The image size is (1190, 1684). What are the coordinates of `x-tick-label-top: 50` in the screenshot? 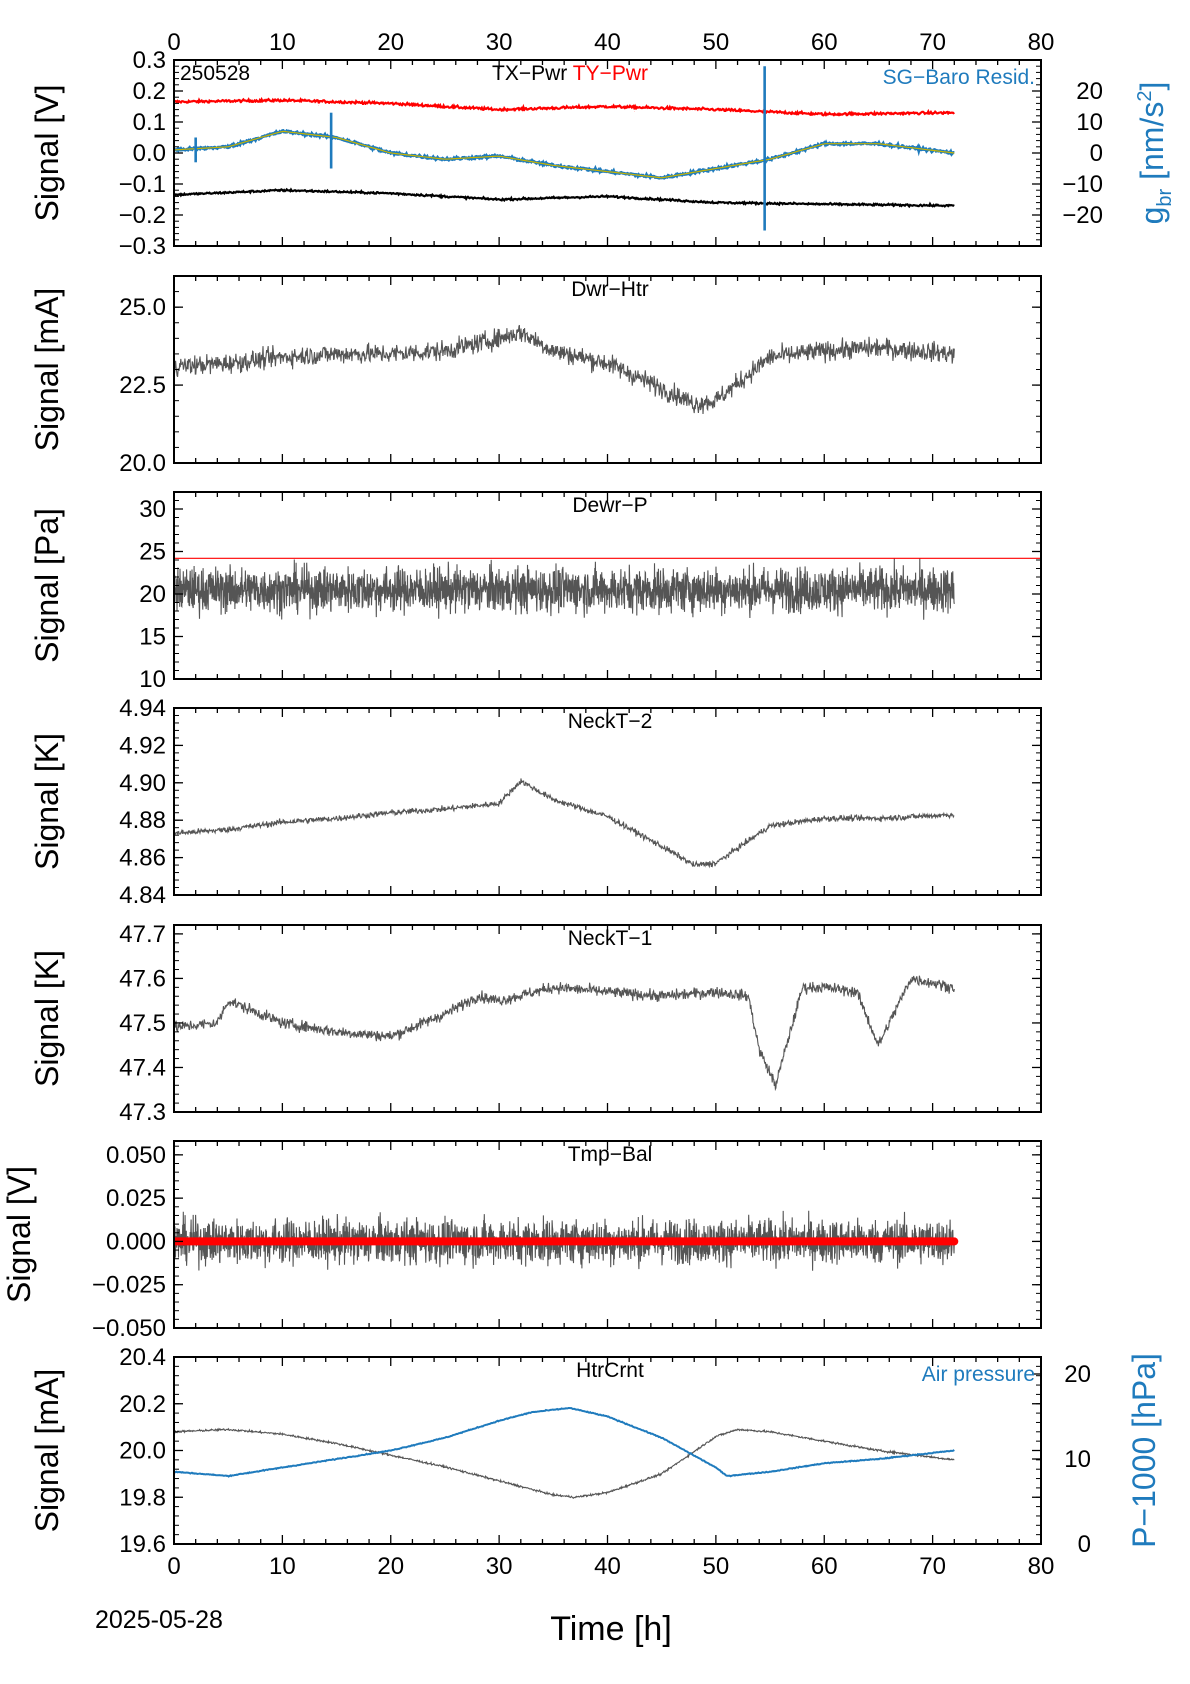 It's located at (716, 42).